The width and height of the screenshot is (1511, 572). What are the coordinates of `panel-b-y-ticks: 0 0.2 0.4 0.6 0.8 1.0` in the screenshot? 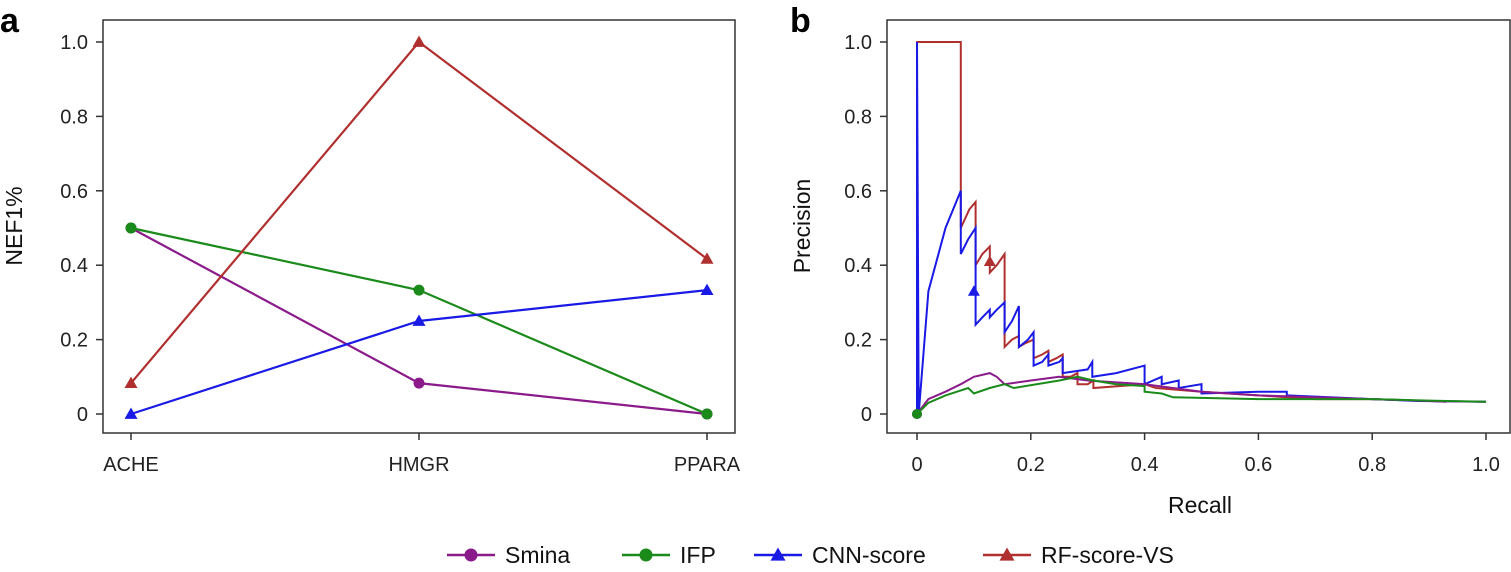 It's located at (865, 229).